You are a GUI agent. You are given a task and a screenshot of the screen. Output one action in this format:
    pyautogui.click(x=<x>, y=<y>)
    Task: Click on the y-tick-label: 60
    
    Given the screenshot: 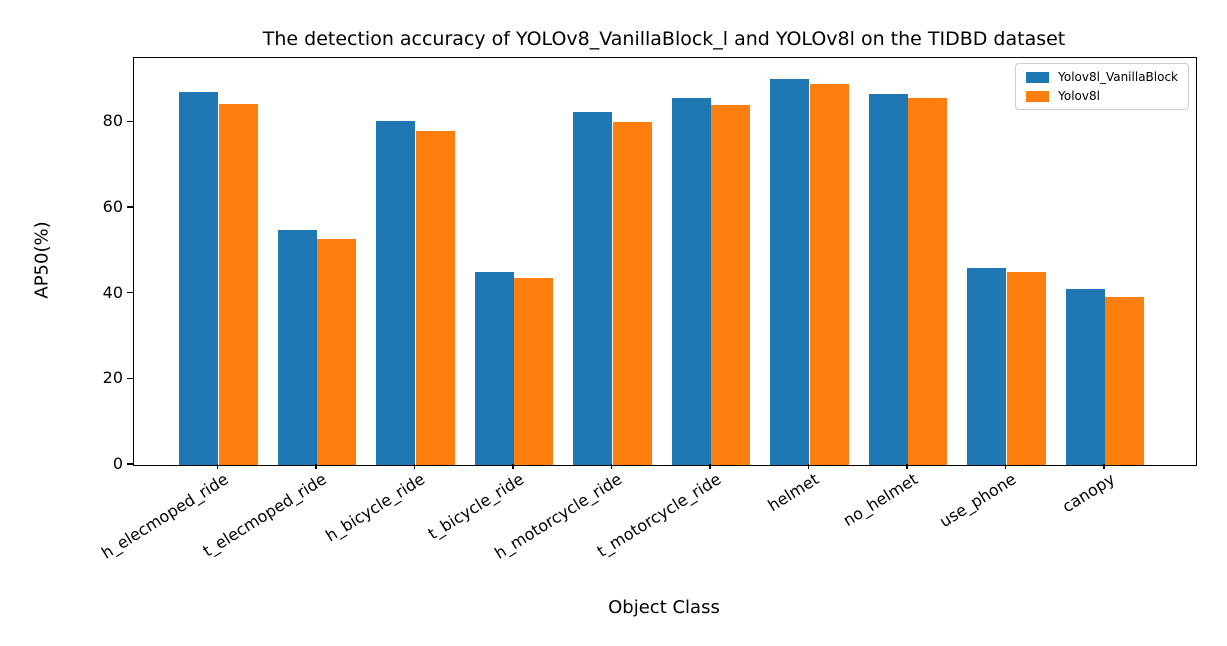 What is the action you would take?
    pyautogui.click(x=112, y=206)
    